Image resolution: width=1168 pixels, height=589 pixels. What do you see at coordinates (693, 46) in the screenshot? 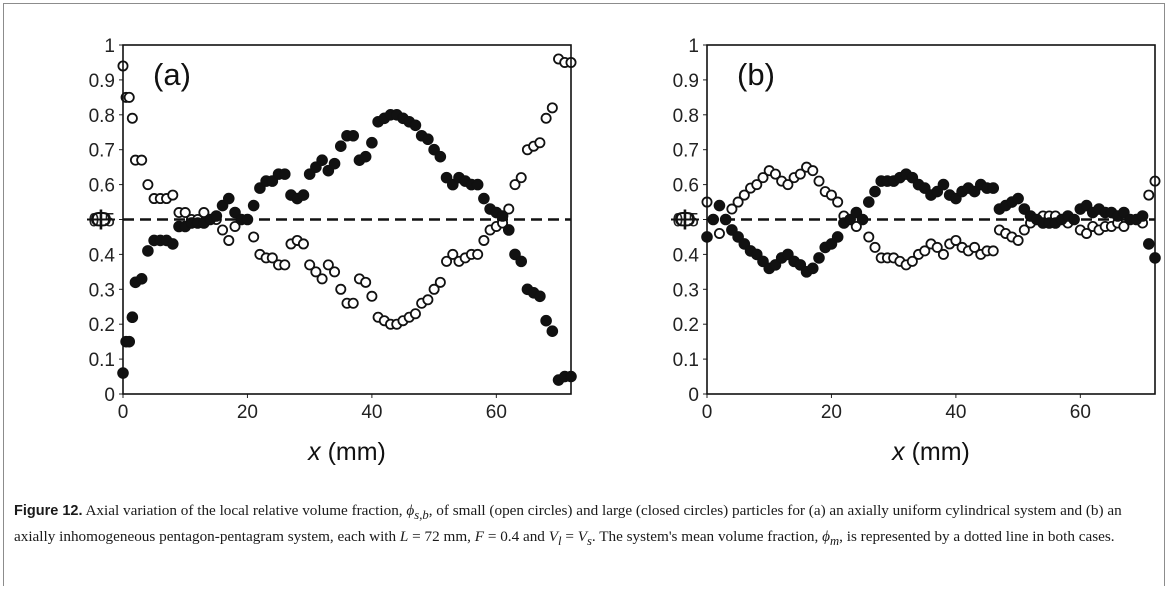
I see `y-tick-label: 1` at bounding box center [693, 46].